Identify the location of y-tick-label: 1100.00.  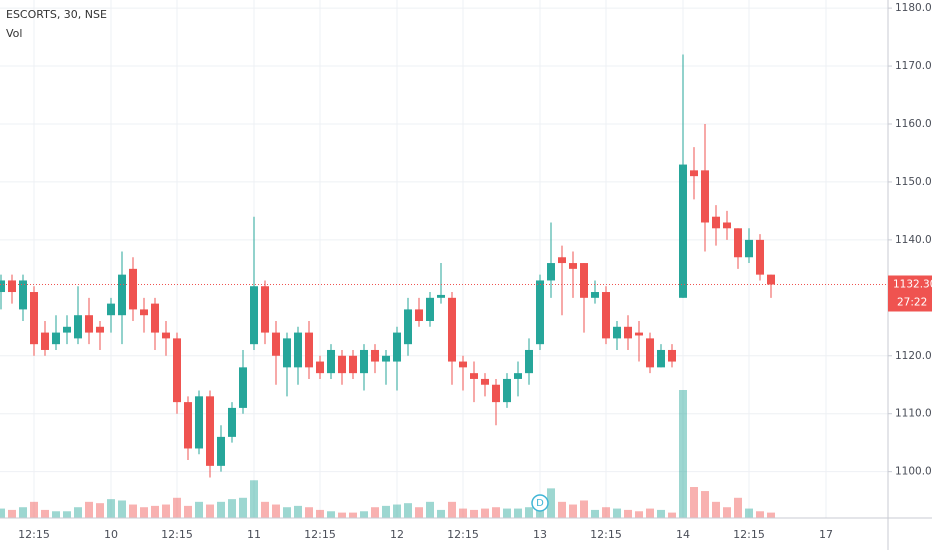
(913, 472).